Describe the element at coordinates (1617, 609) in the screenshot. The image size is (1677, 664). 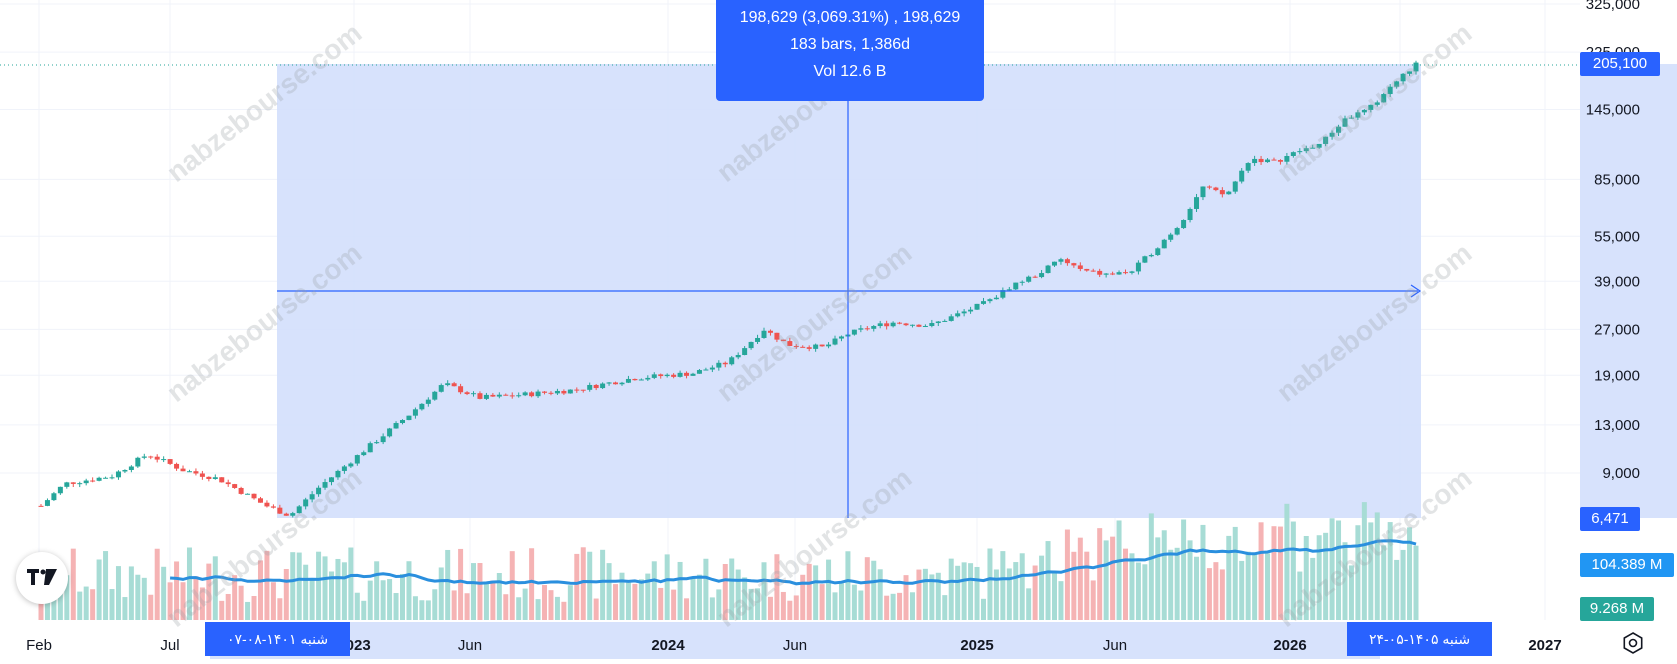
I see `volume-last-tag: 9.268 M` at that location.